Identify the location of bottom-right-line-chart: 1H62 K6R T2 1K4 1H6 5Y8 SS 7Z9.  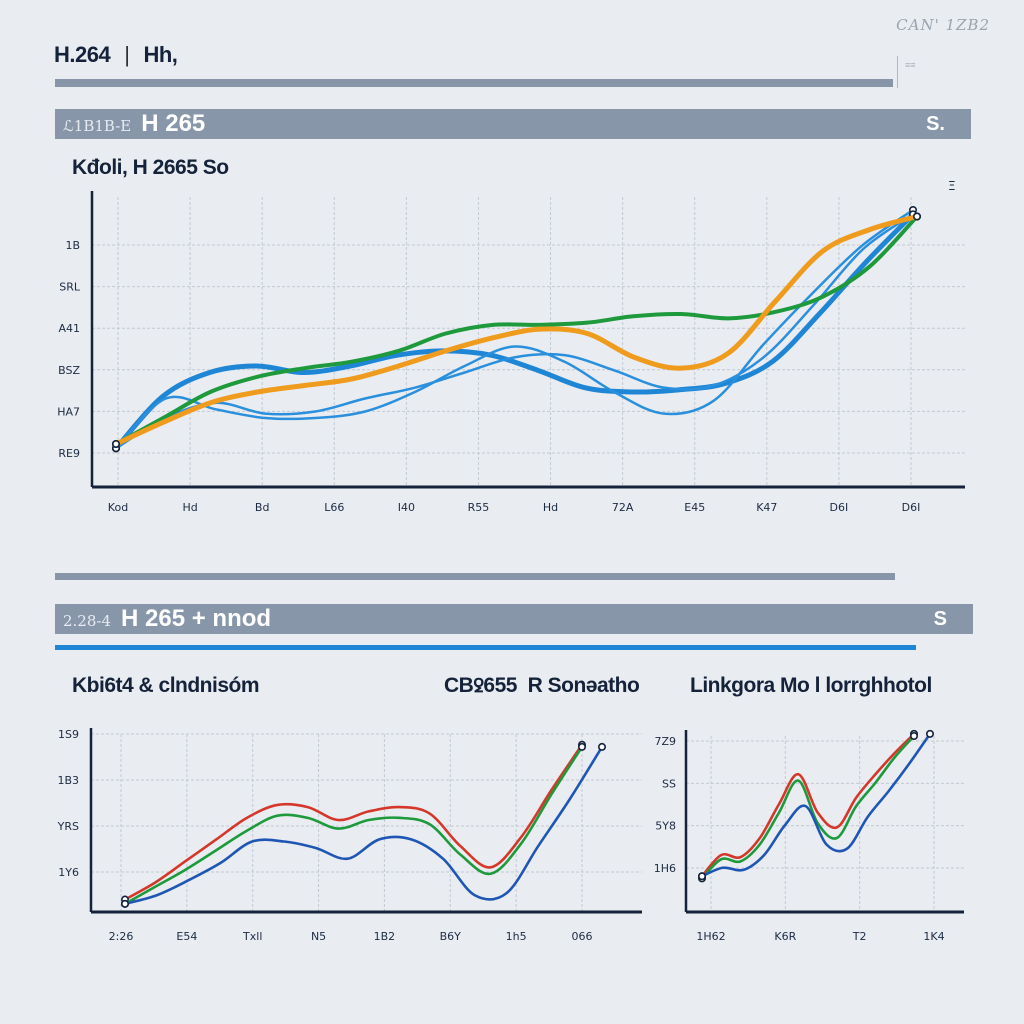
(809, 836).